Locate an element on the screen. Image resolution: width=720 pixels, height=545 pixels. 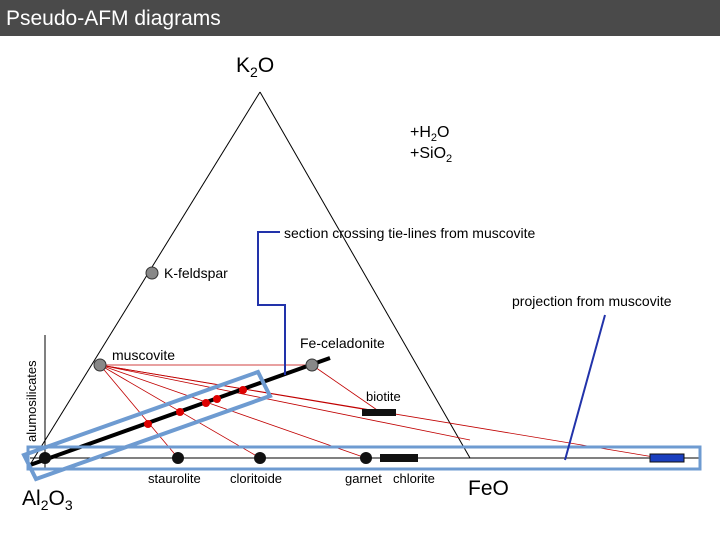
apex-top: K2O is located at coordinates (255, 67).